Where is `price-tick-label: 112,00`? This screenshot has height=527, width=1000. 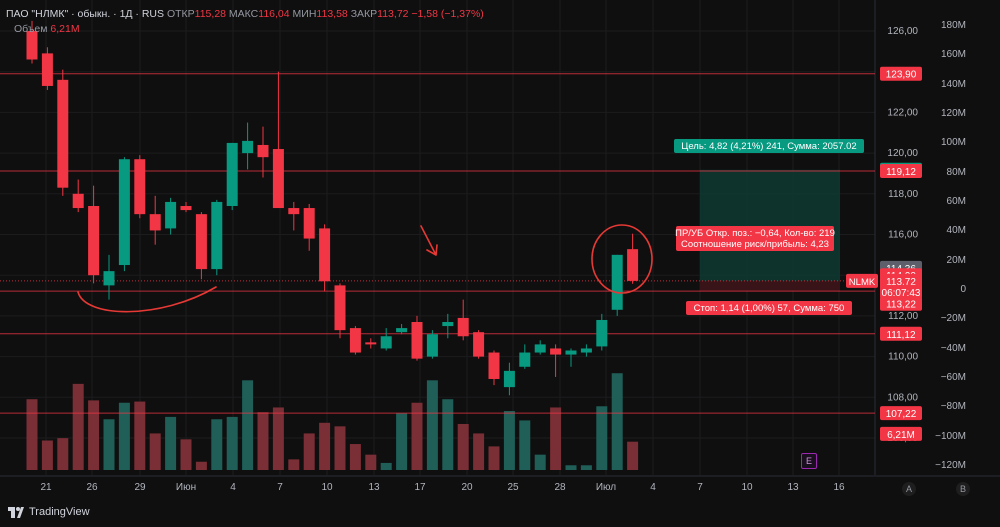
price-tick-label: 112,00 is located at coordinates (903, 316).